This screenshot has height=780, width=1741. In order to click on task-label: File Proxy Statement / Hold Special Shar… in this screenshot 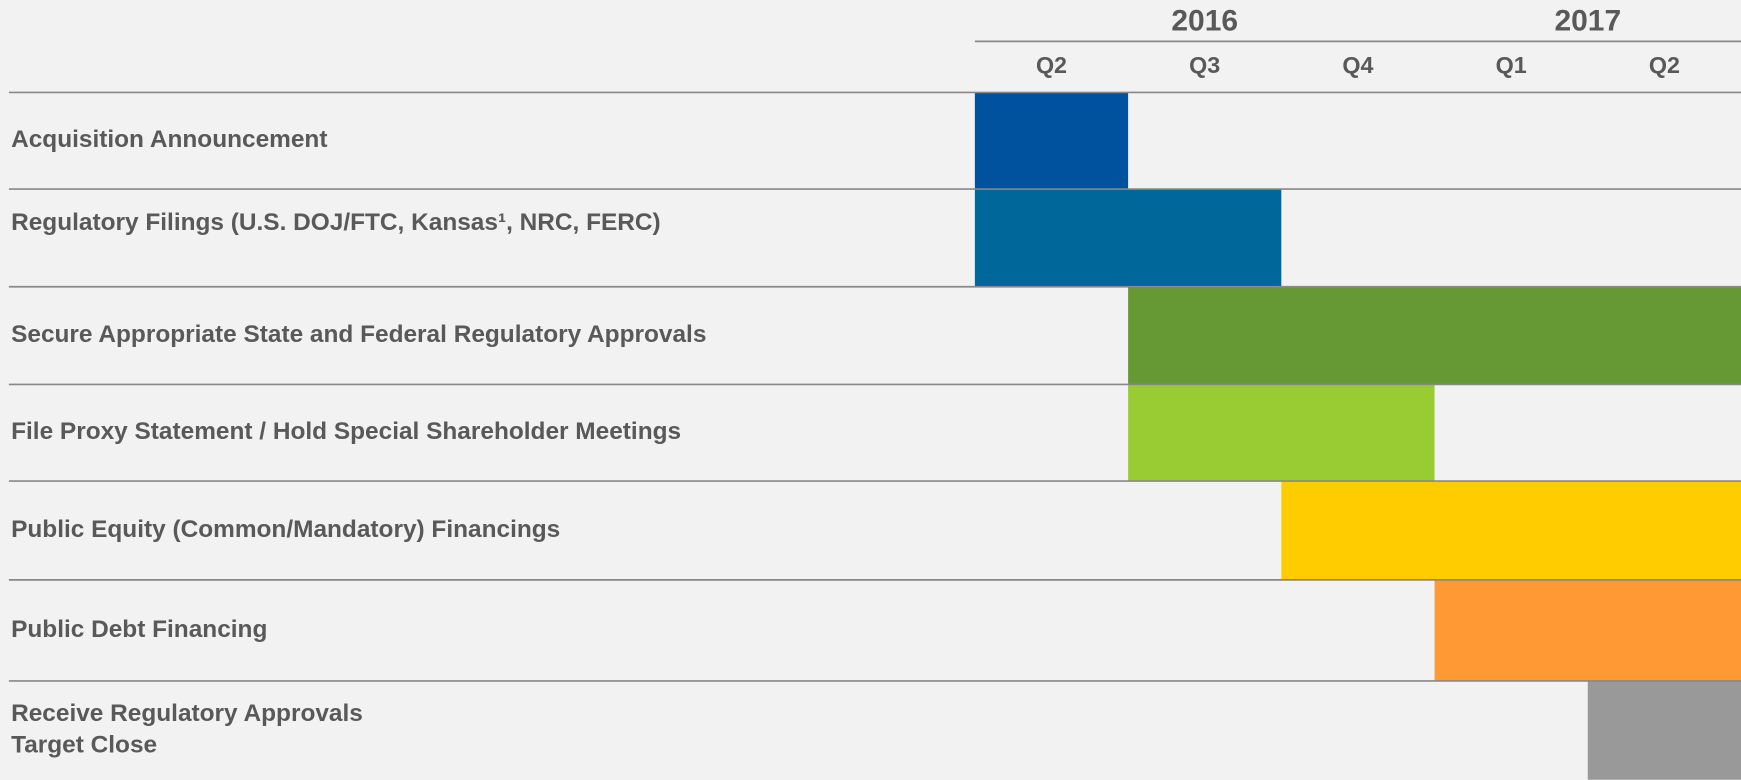, I will do `click(346, 431)`.